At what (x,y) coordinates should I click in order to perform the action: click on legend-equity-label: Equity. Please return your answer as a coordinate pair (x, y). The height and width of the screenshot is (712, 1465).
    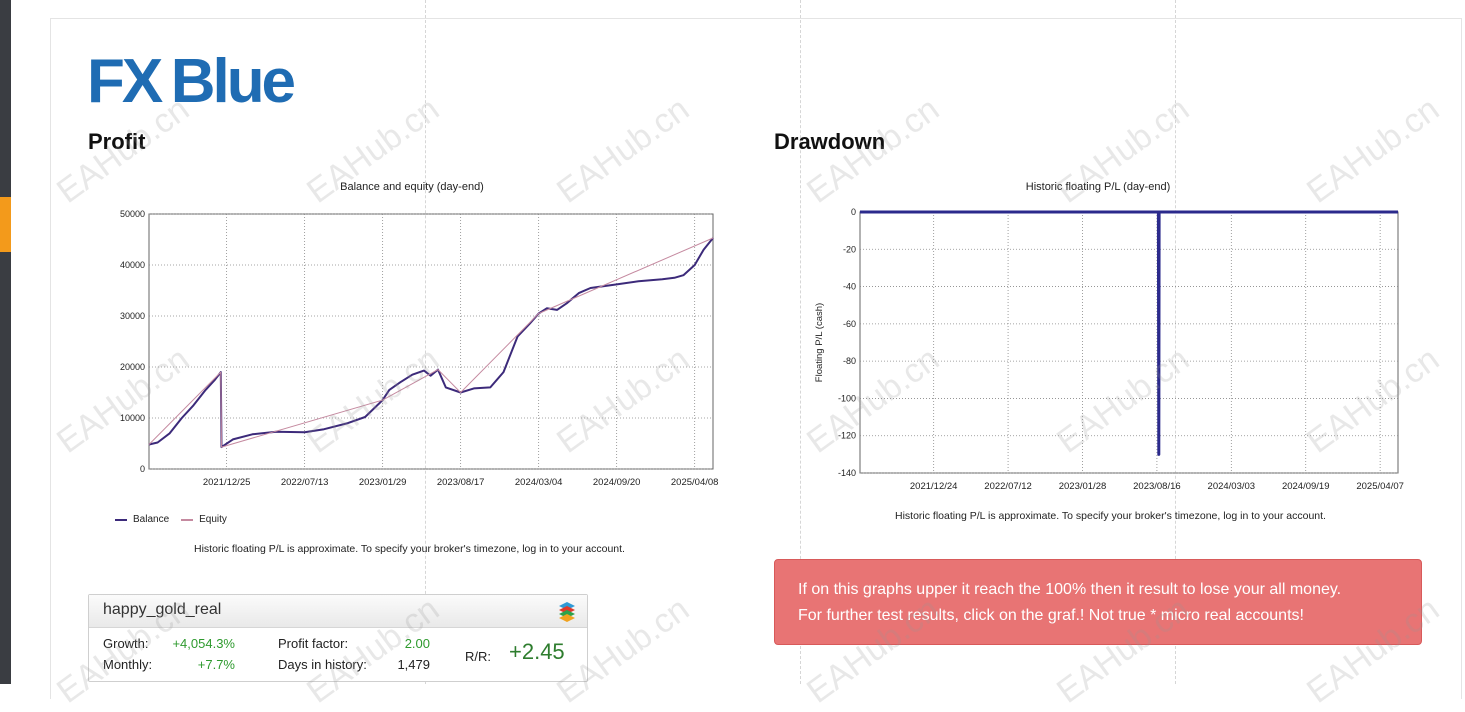
    Looking at the image, I should click on (213, 519).